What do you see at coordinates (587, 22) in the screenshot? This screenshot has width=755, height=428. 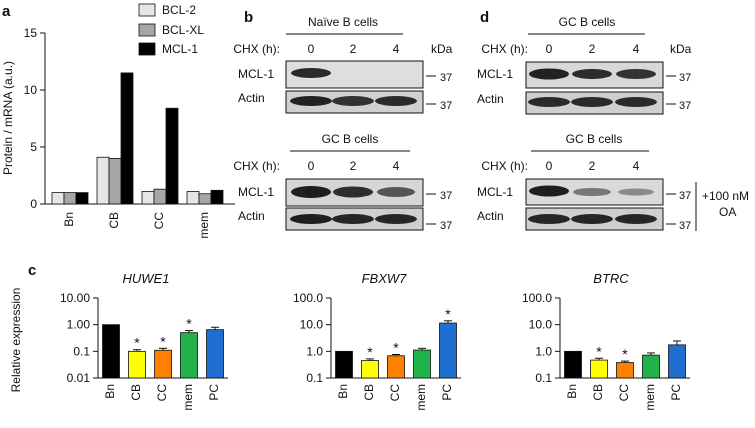 I see `blot-d-top-title: GC B cells` at bounding box center [587, 22].